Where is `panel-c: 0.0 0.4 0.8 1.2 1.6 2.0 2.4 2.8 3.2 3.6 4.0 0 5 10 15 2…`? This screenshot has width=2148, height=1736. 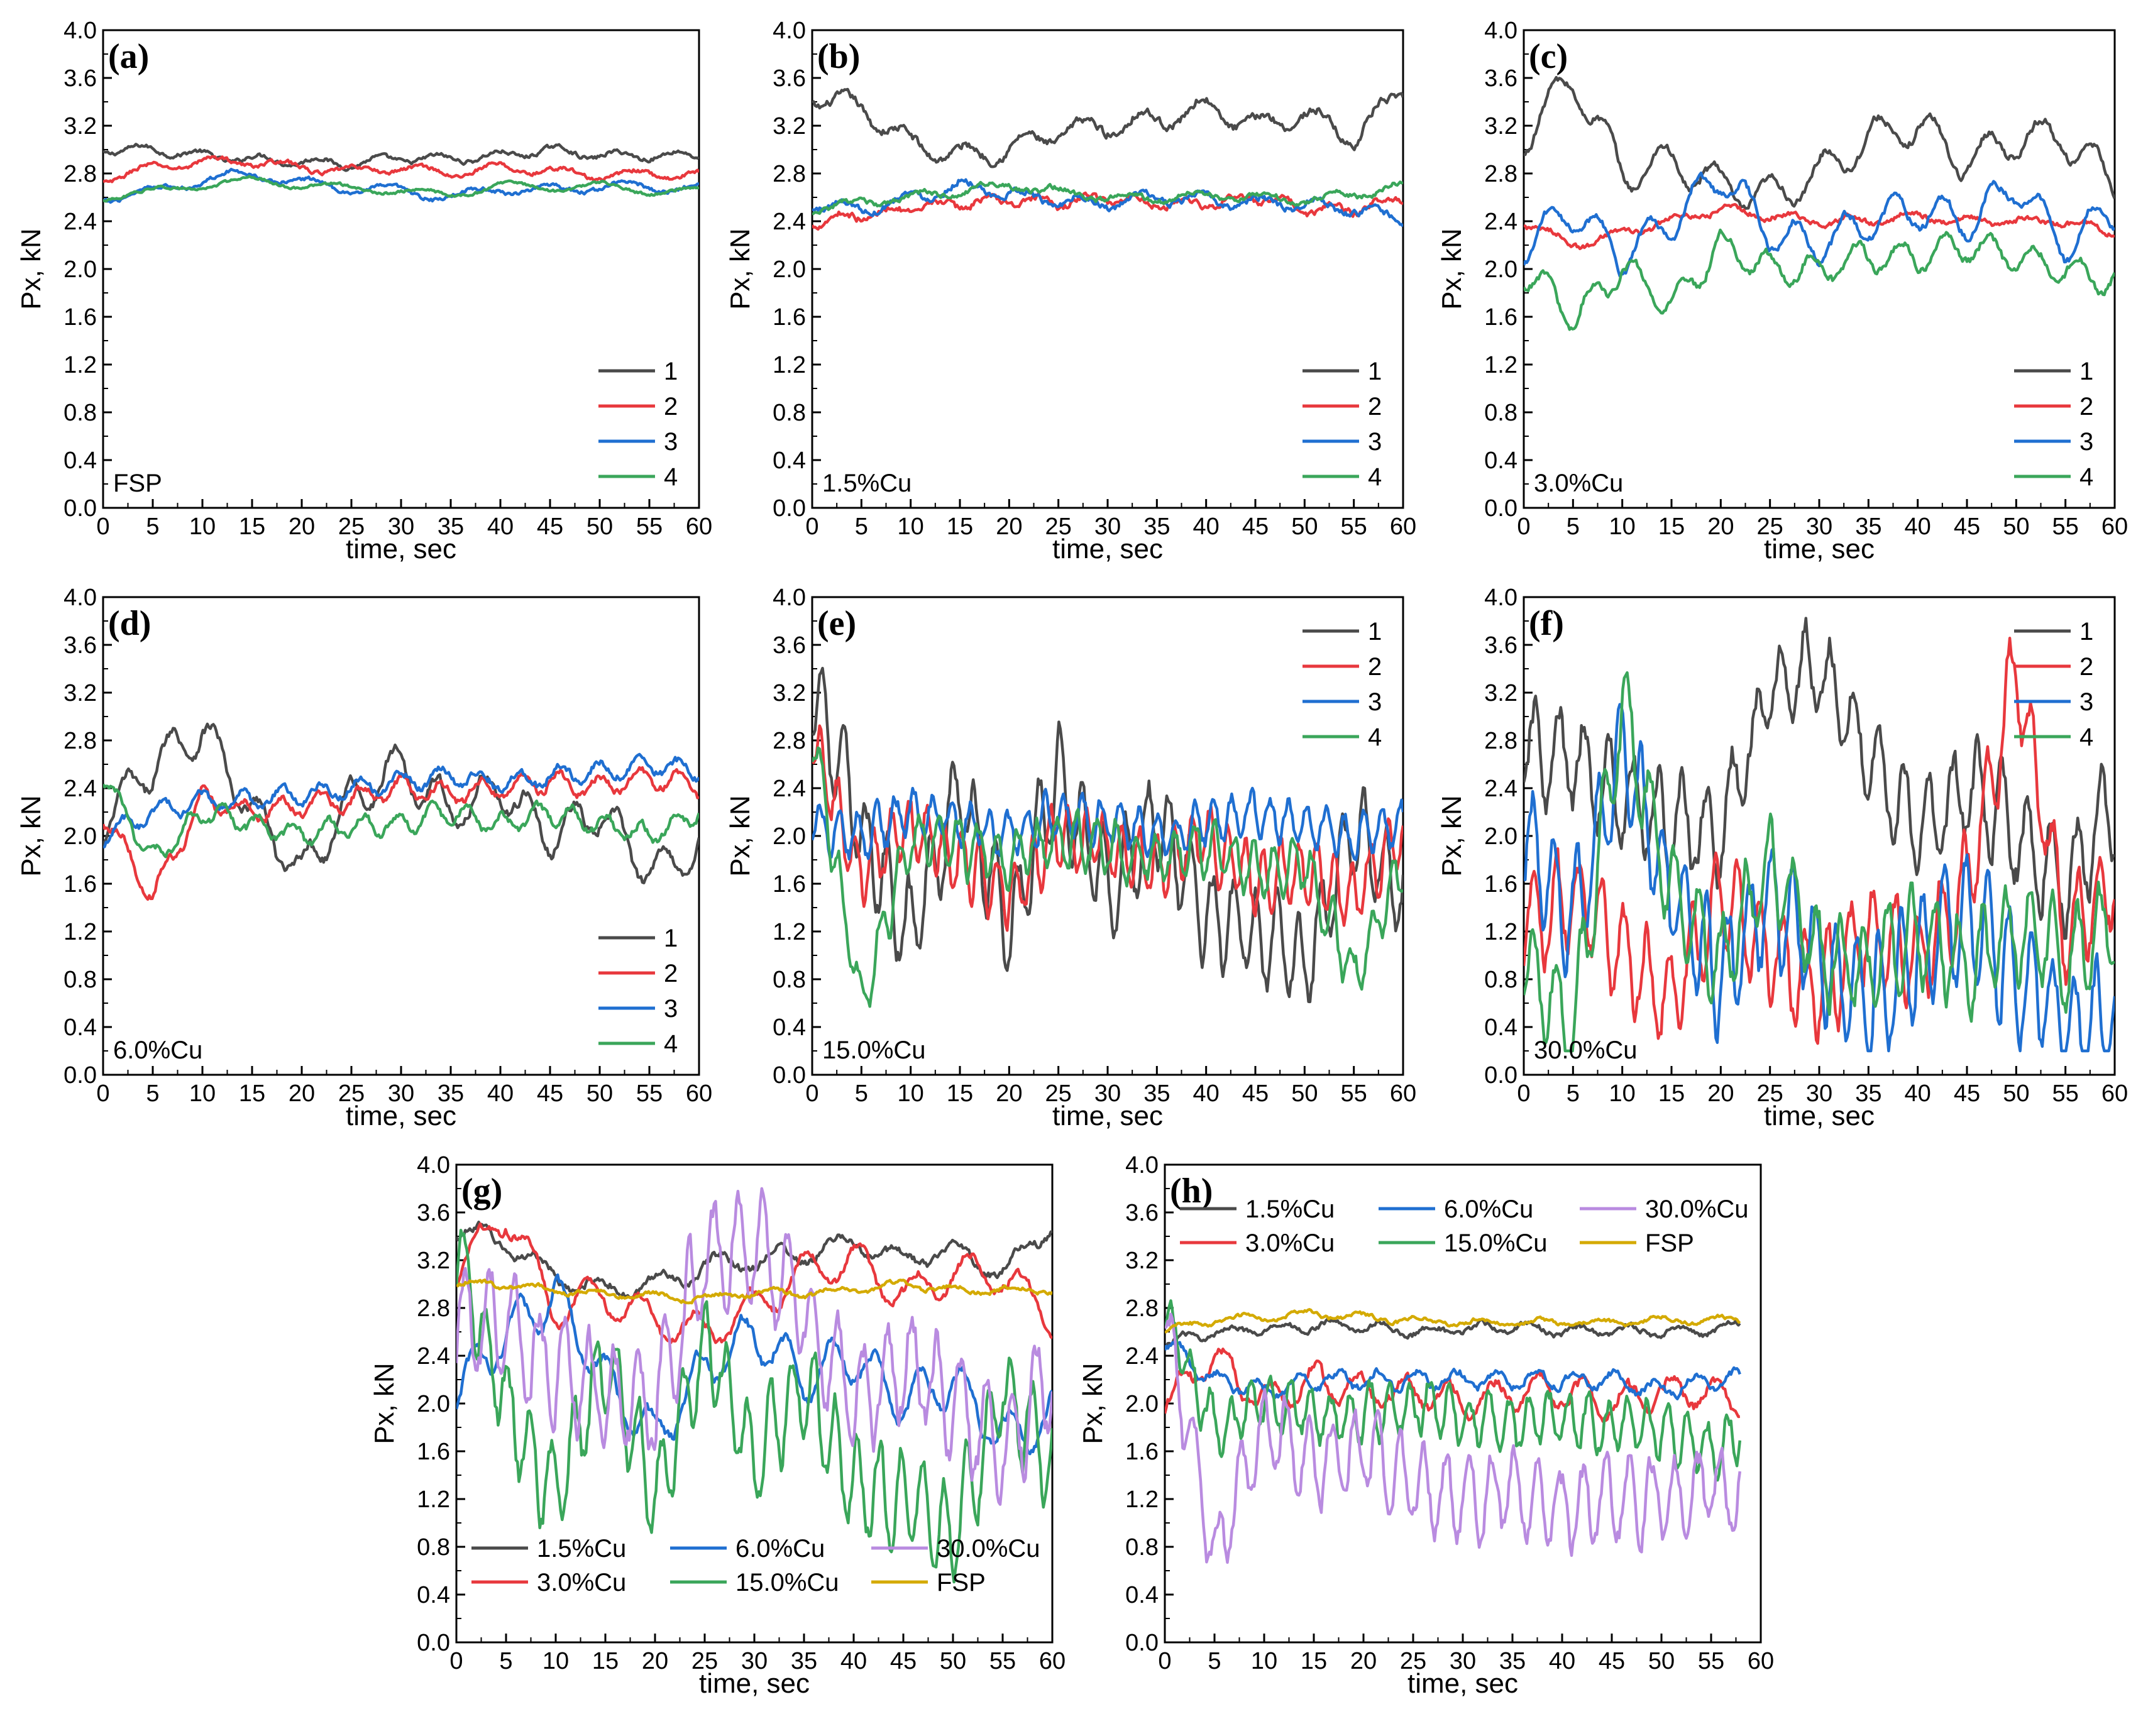 panel-c: 0.0 0.4 0.8 1.2 1.6 2.0 2.4 2.8 3.2 3.6 4.0 0 5 10 15 2… is located at coordinates (1782, 291).